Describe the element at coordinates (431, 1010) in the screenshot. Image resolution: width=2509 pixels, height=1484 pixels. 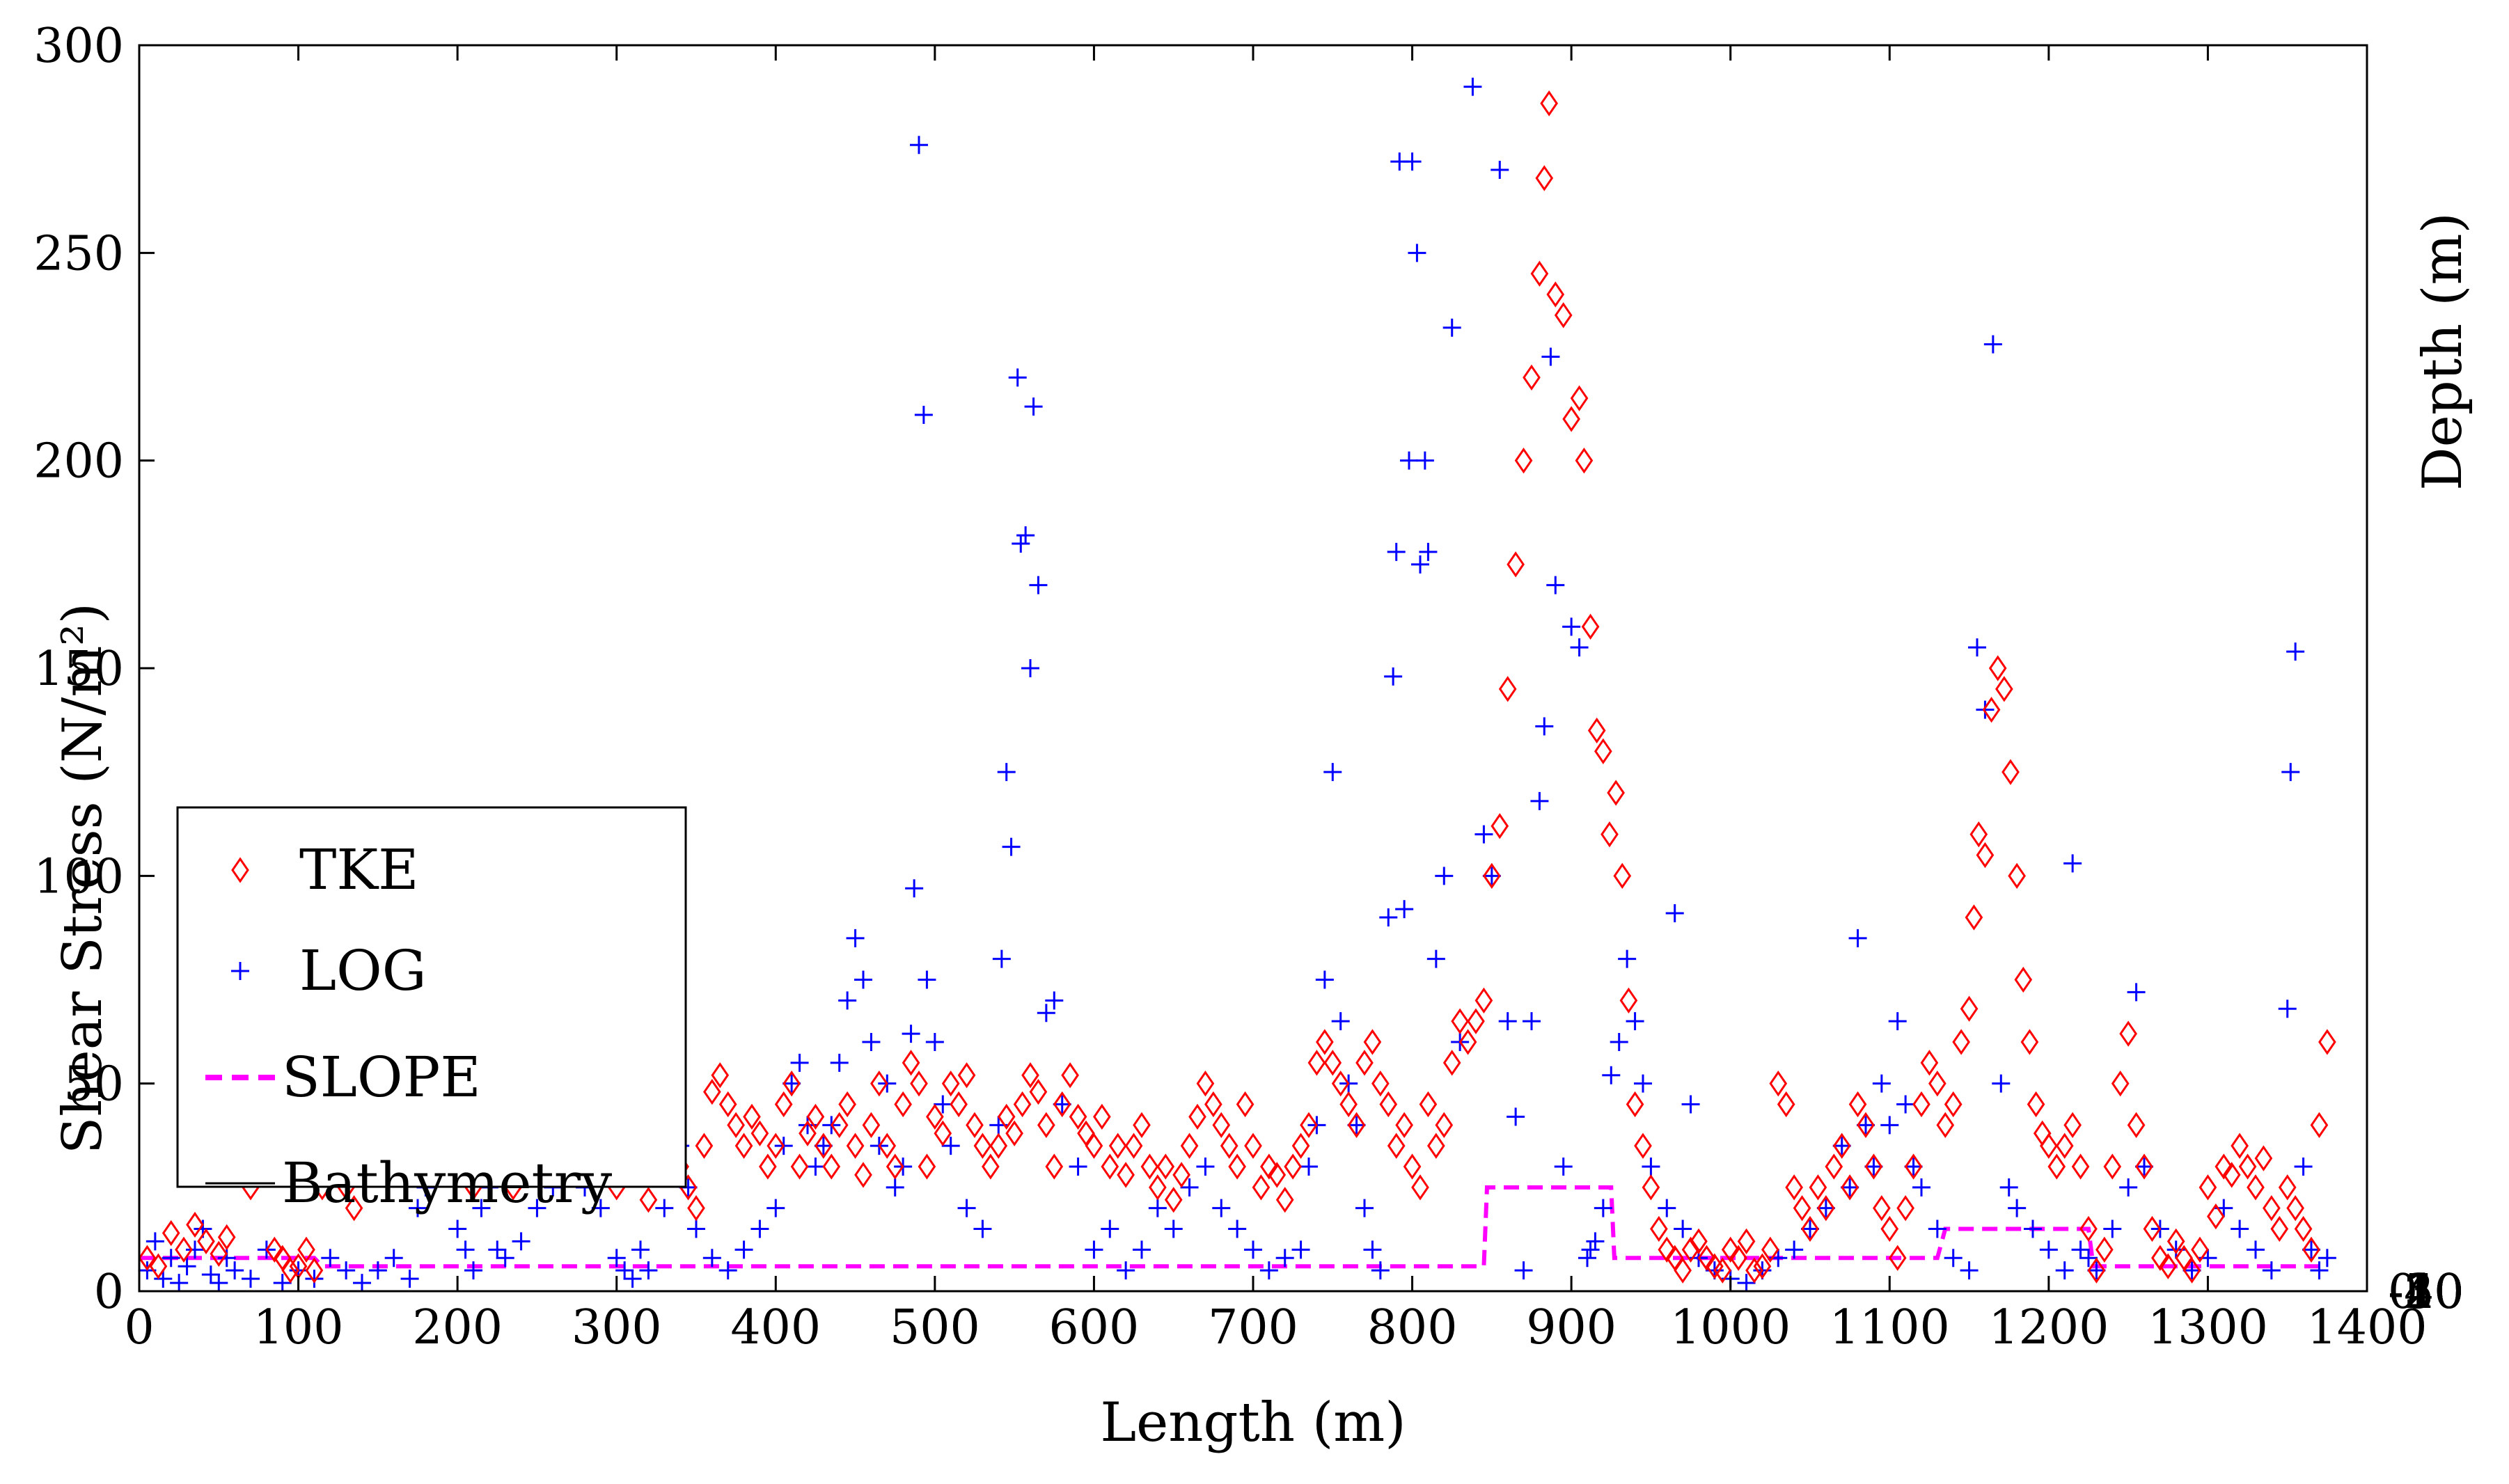
I see `legend: TKE LOG SLOPE Bathymetry` at that location.